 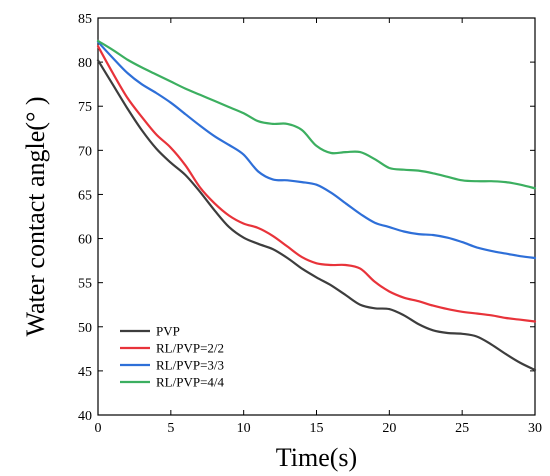 I want to click on y-tick-label: 75, so click(x=85, y=107).